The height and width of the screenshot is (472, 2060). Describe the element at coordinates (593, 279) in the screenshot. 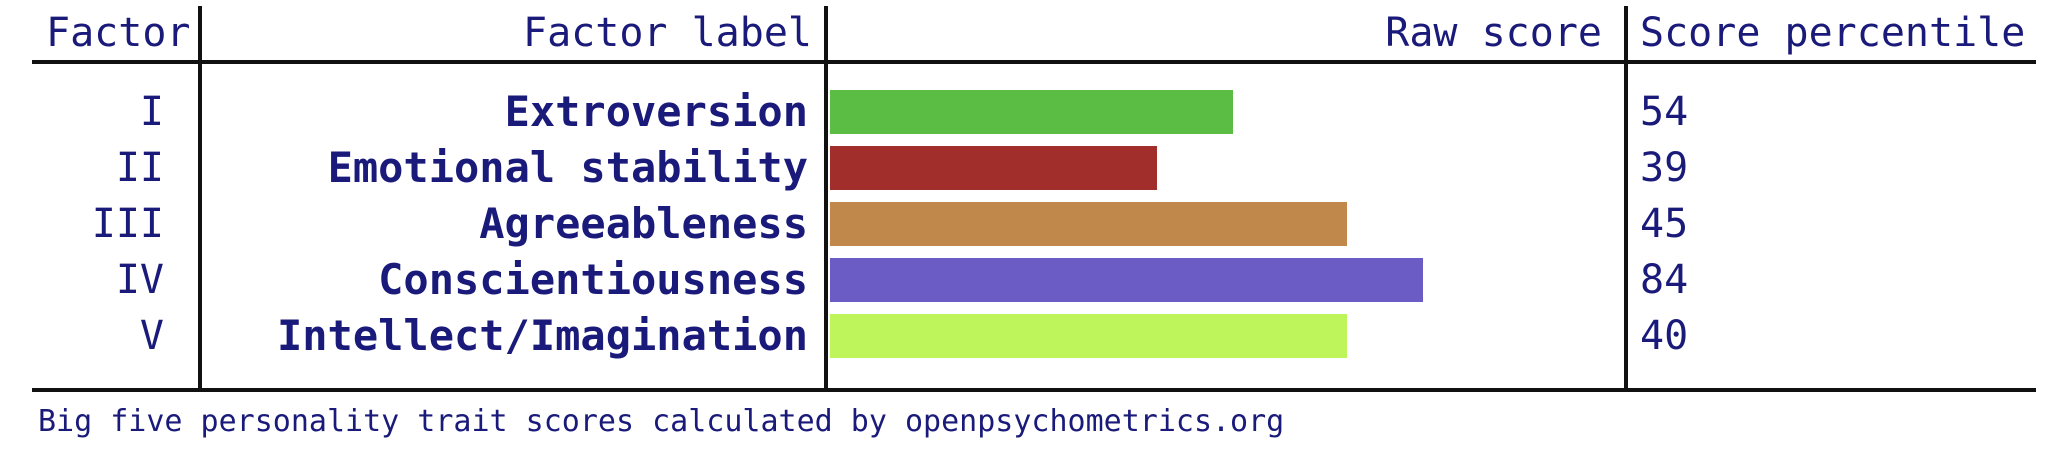

I see `factor-label: Conscientiousness` at that location.